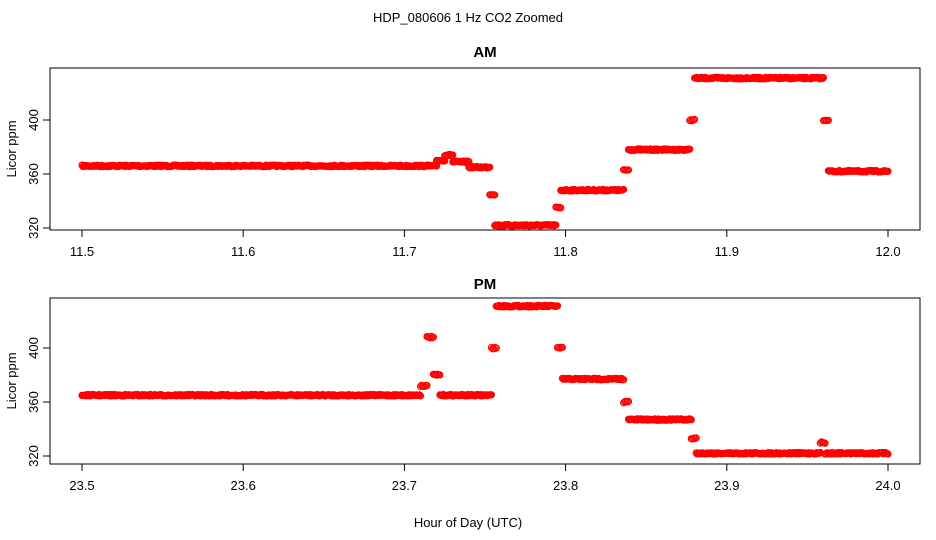 The image size is (936, 540). I want to click on x-tick-label: 23.7, so click(404, 485).